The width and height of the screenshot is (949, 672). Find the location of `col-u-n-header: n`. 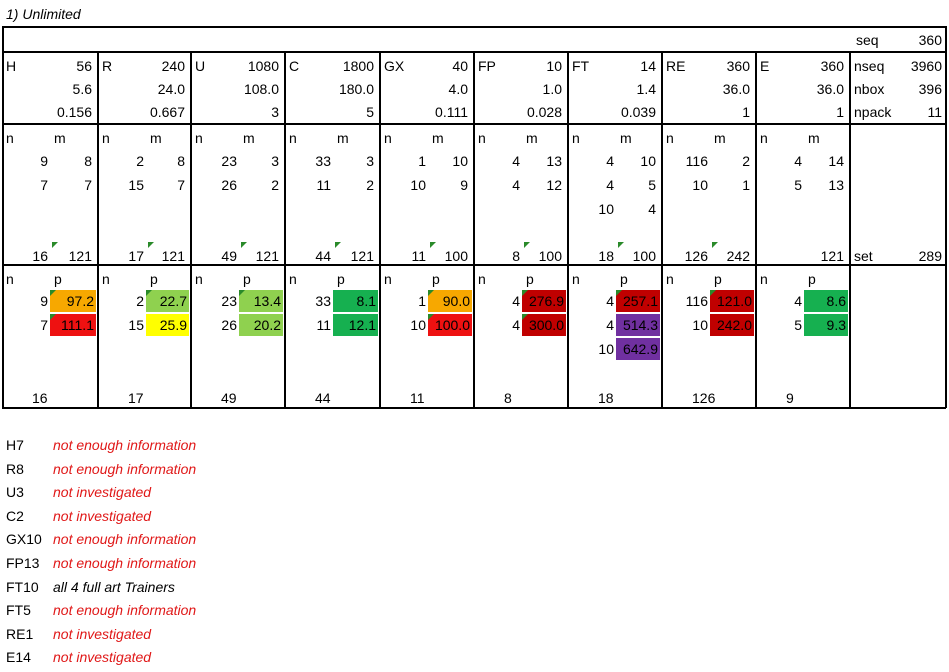

col-u-n-header: n is located at coordinates (199, 138).